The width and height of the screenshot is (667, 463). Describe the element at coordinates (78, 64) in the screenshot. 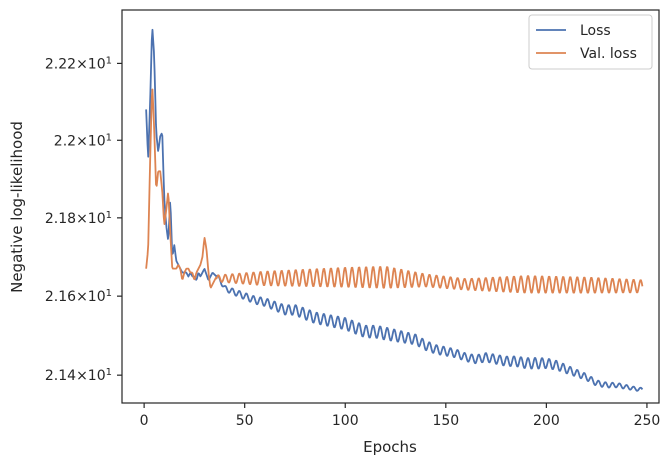

I see `y-tick-label: 2.22×10¹` at that location.